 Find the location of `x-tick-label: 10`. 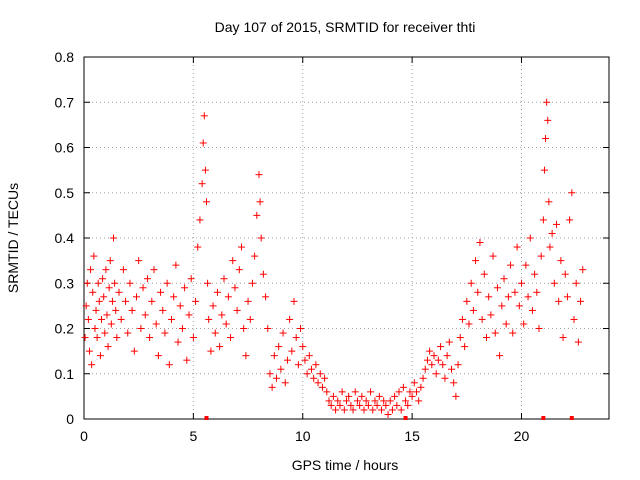

x-tick-label: 10 is located at coordinates (303, 436).